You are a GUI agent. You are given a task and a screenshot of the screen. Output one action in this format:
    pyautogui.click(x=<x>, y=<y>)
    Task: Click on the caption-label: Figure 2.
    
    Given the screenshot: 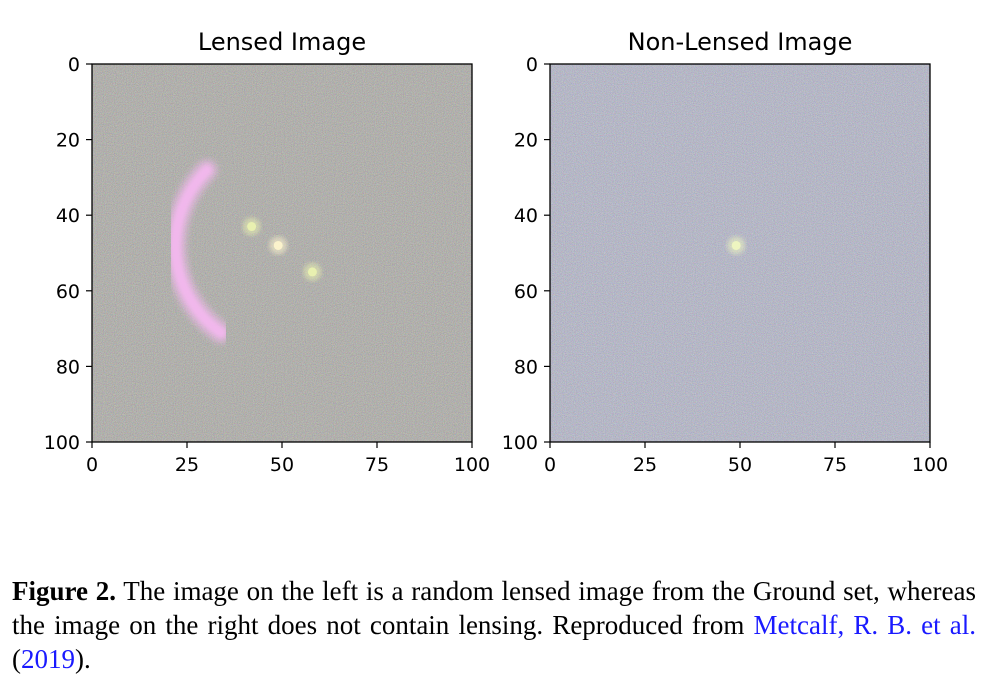 What is the action you would take?
    pyautogui.click(x=64, y=591)
    